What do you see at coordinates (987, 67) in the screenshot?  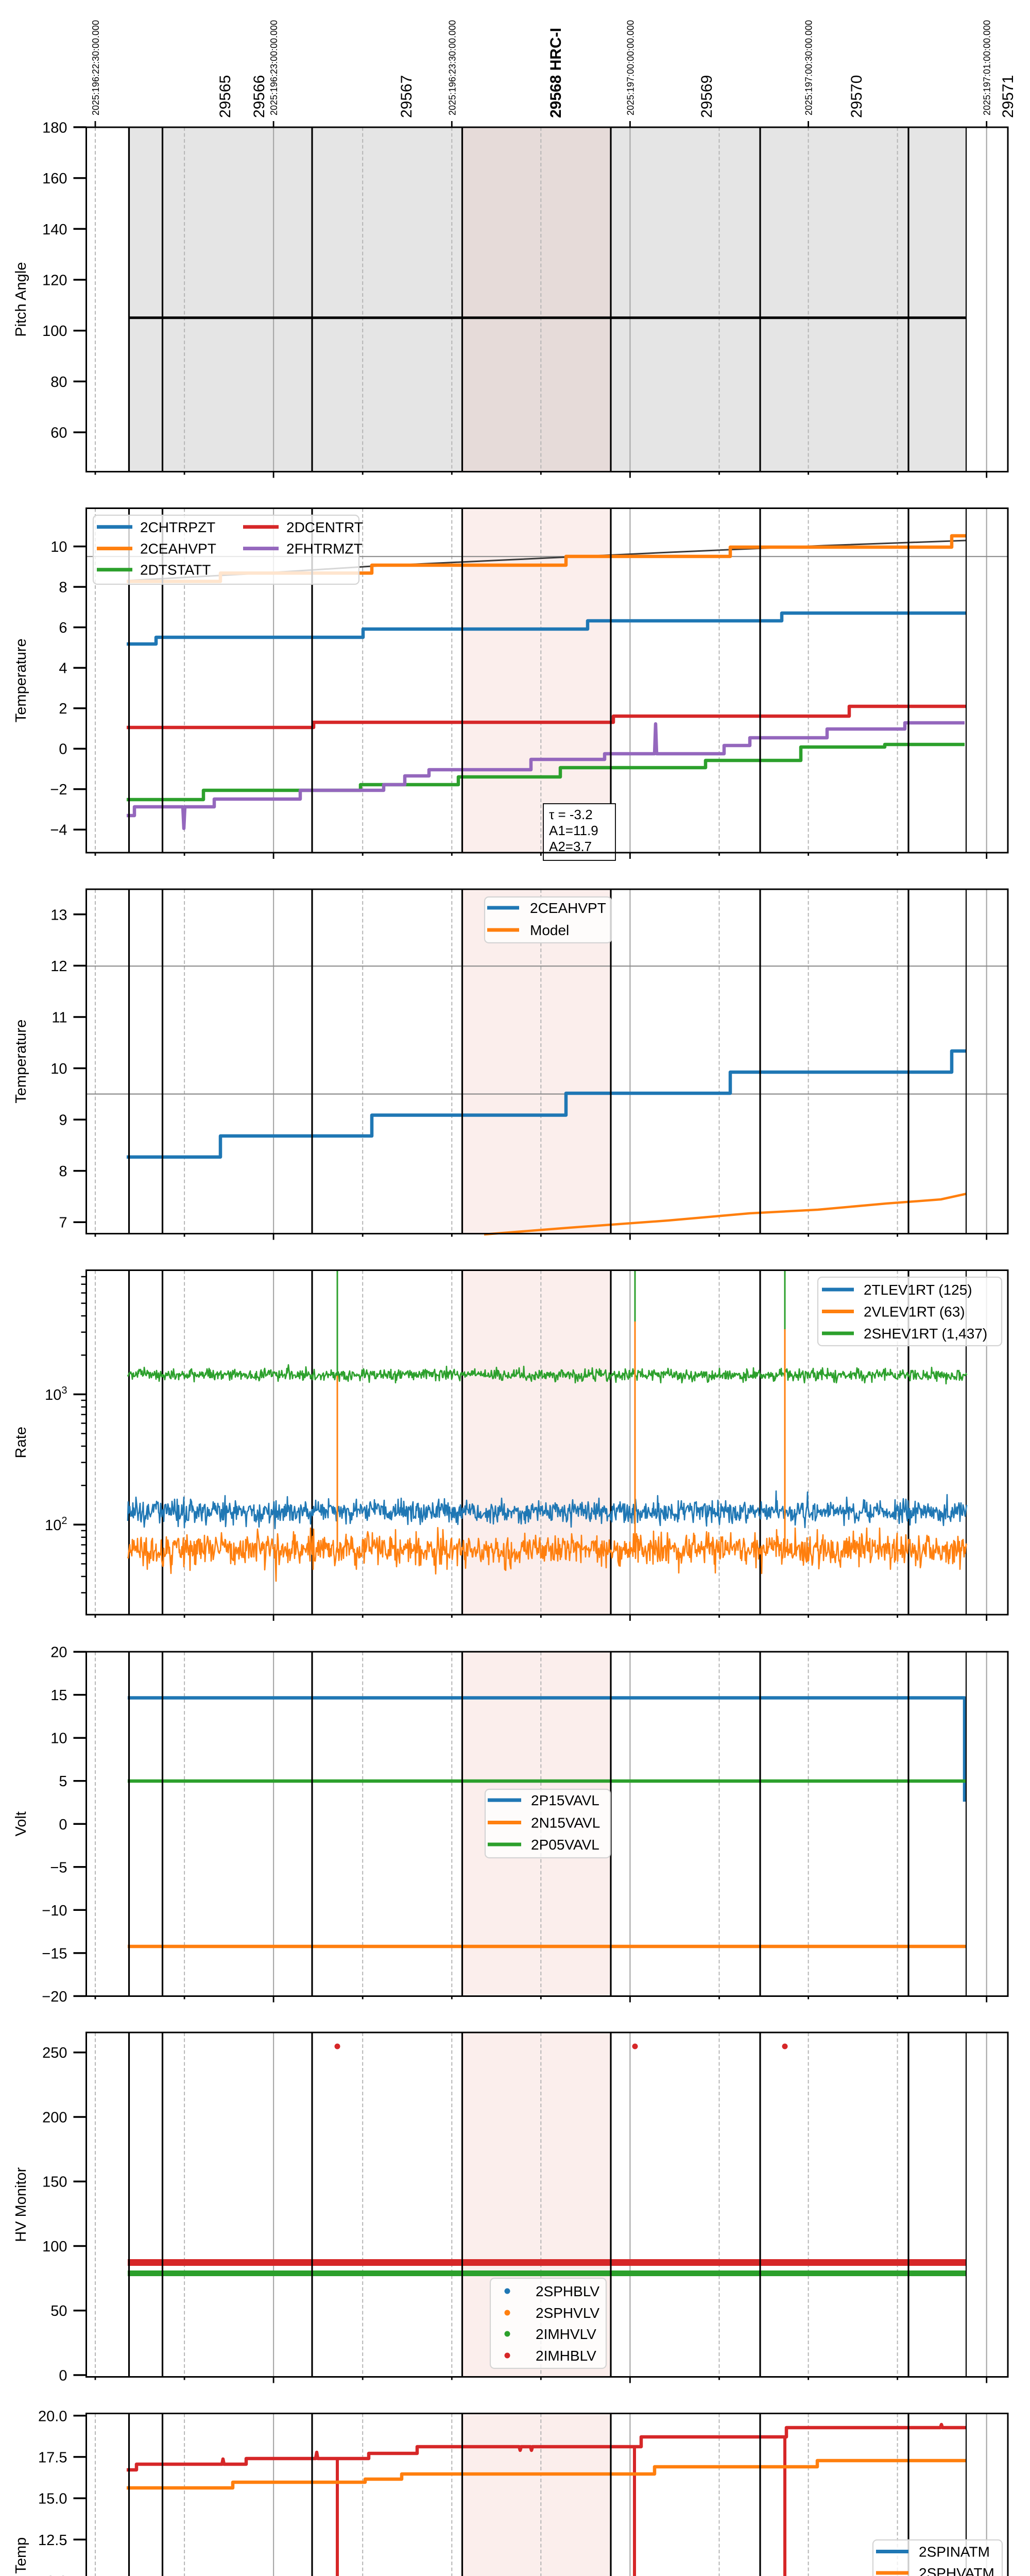 I see `svg-text: 2025:197:01:00:00.000` at bounding box center [987, 67].